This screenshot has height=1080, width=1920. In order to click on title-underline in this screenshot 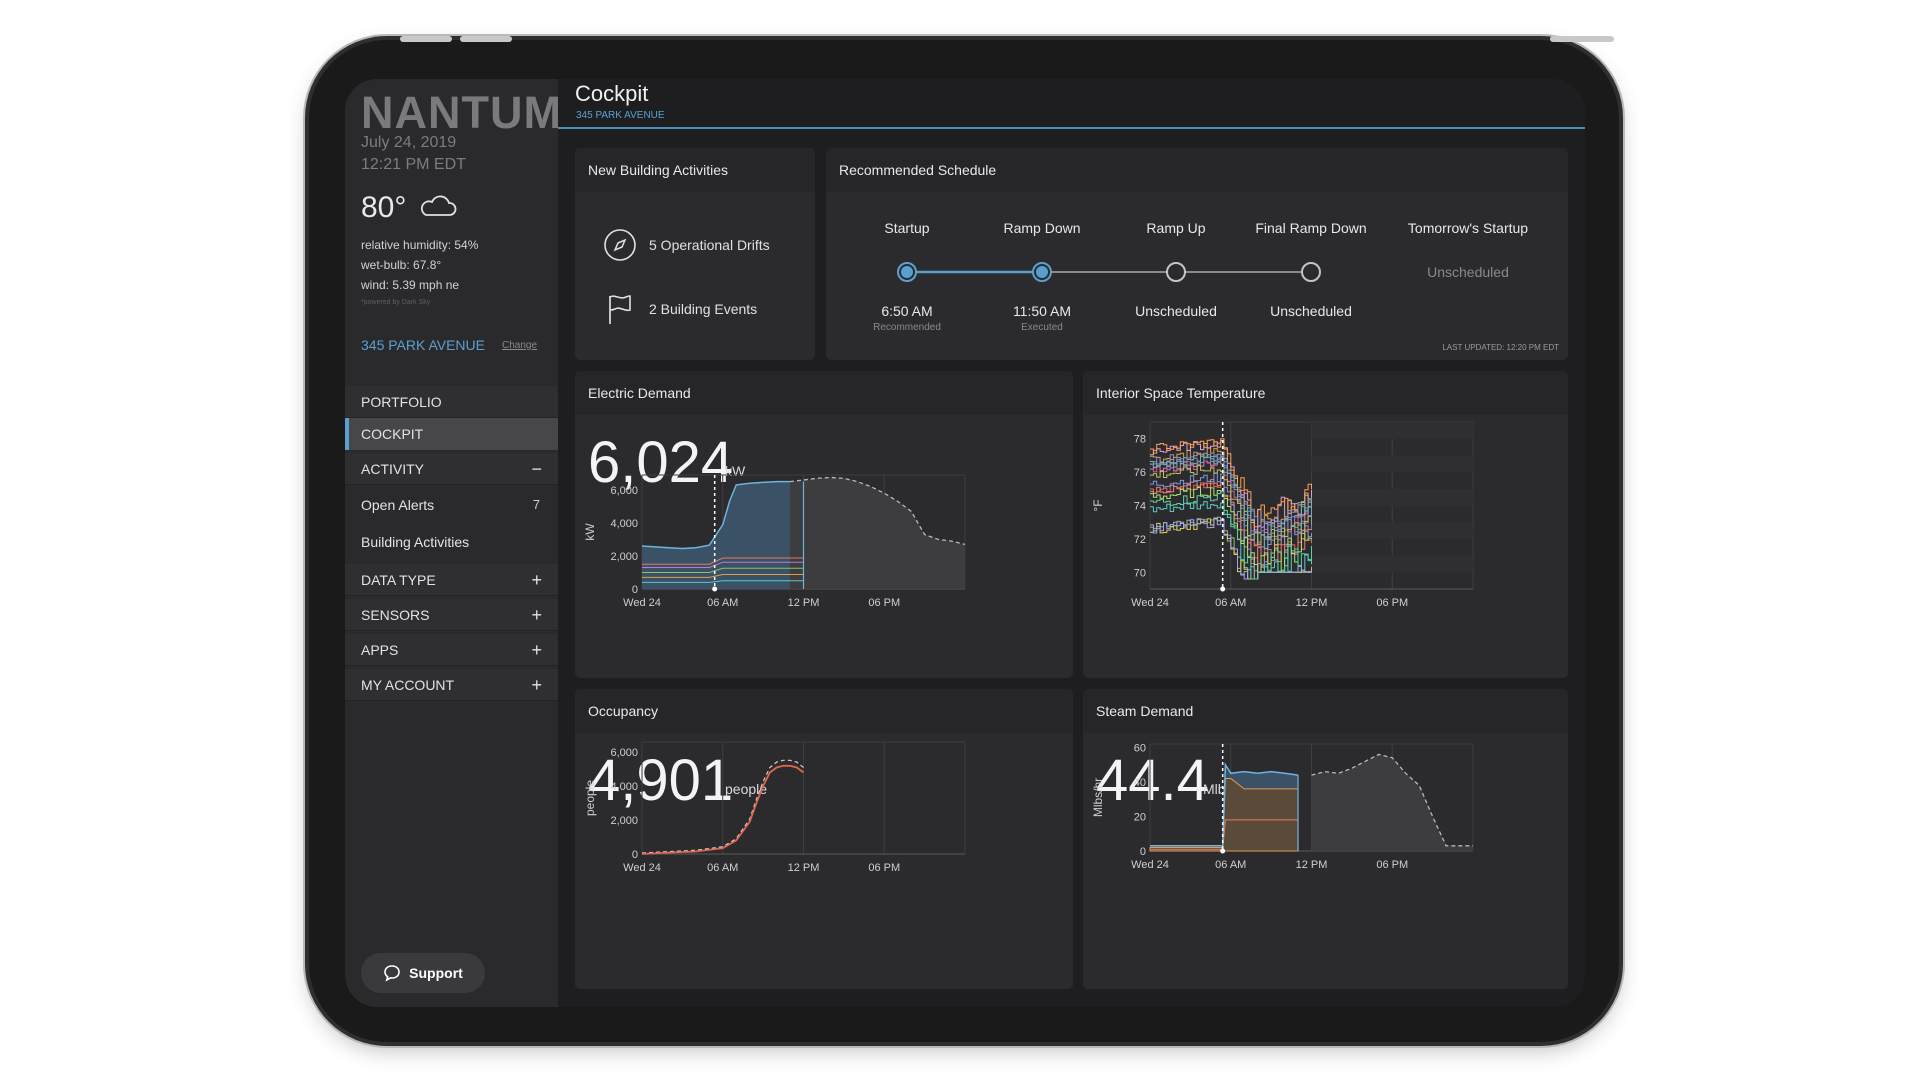, I will do `click(1071, 128)`.